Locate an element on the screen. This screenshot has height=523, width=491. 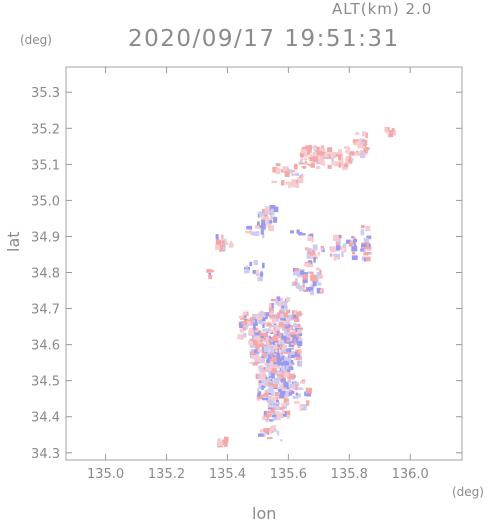
y-tick-label: 35.1 is located at coordinates (45, 165).